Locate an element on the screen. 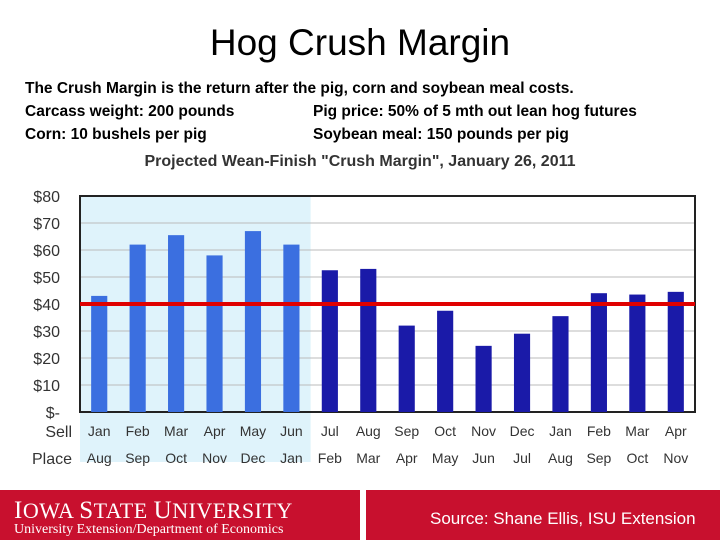 The height and width of the screenshot is (540, 720). y-tick-label: $20 is located at coordinates (46, 359).